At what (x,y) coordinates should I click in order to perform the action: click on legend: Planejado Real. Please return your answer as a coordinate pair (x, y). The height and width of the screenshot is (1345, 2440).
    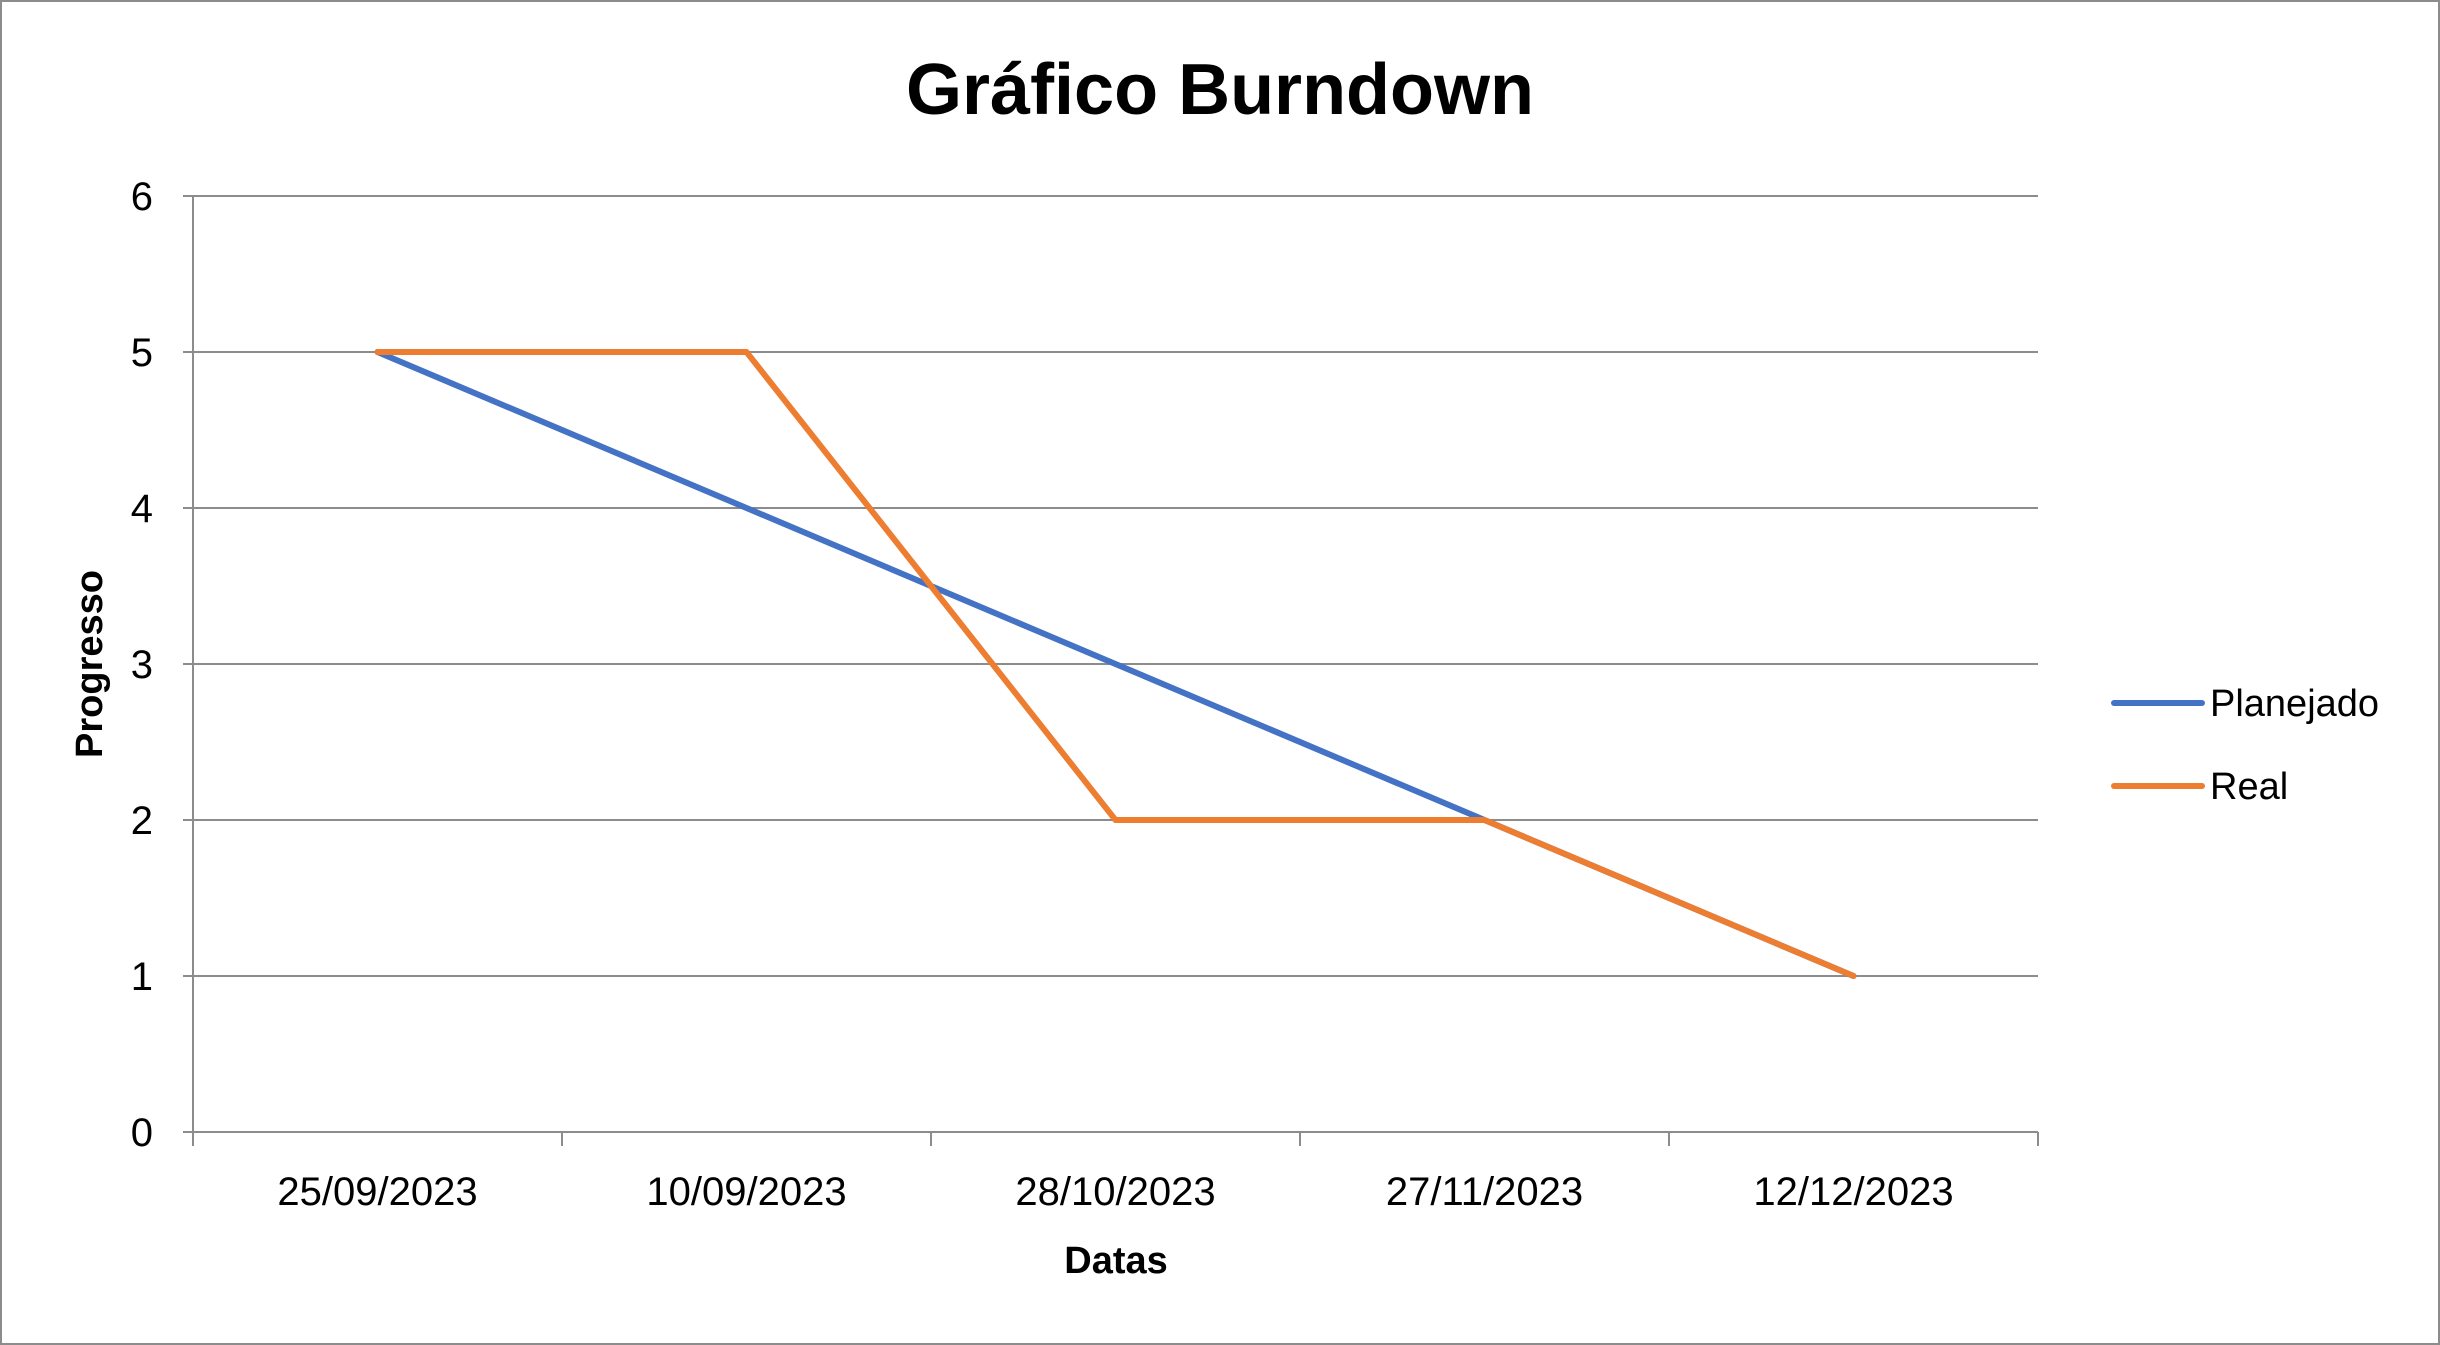
    Looking at the image, I should click on (2245, 745).